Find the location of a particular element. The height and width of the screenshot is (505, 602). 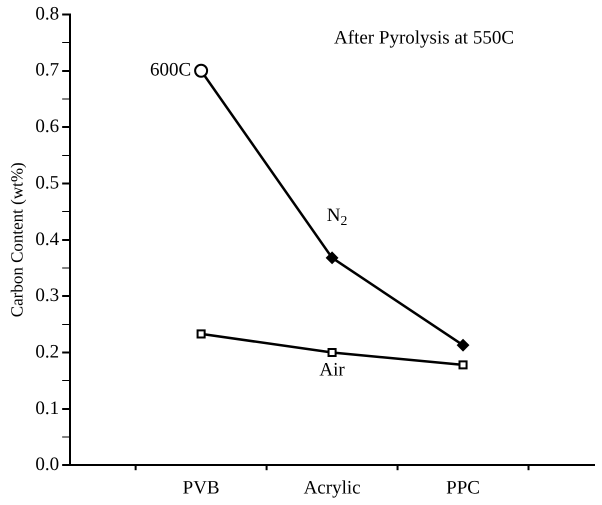

y-tick-label: 0.0 is located at coordinates (47, 465).